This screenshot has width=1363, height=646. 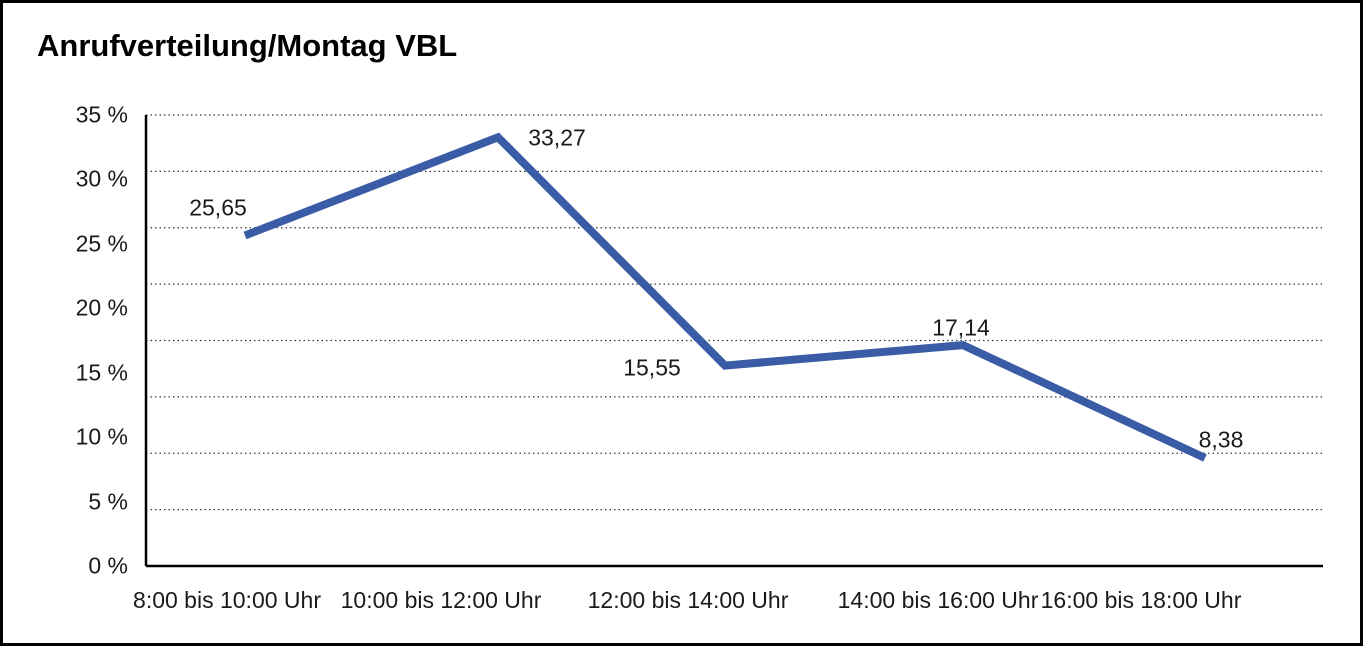 I want to click on x-category-label: 8:00 bis 10:00 Uhr, so click(x=227, y=600).